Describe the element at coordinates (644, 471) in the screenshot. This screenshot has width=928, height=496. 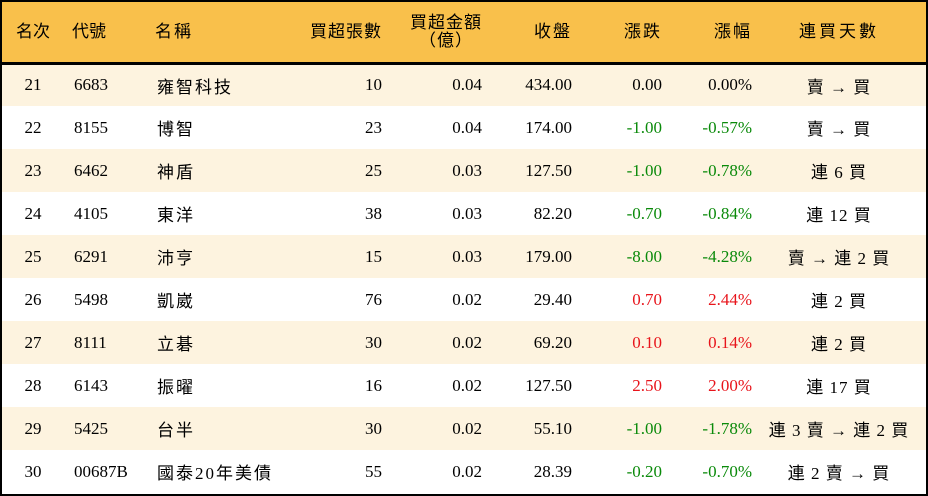
I see `cell-change: -0.20` at that location.